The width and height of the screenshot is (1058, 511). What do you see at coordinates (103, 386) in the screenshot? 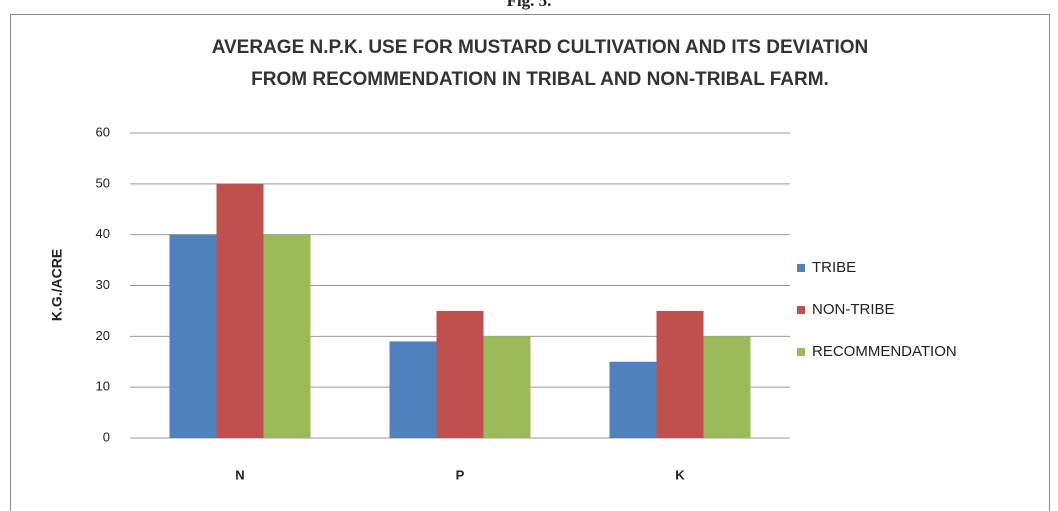
I see `y-tick-label: 10` at bounding box center [103, 386].